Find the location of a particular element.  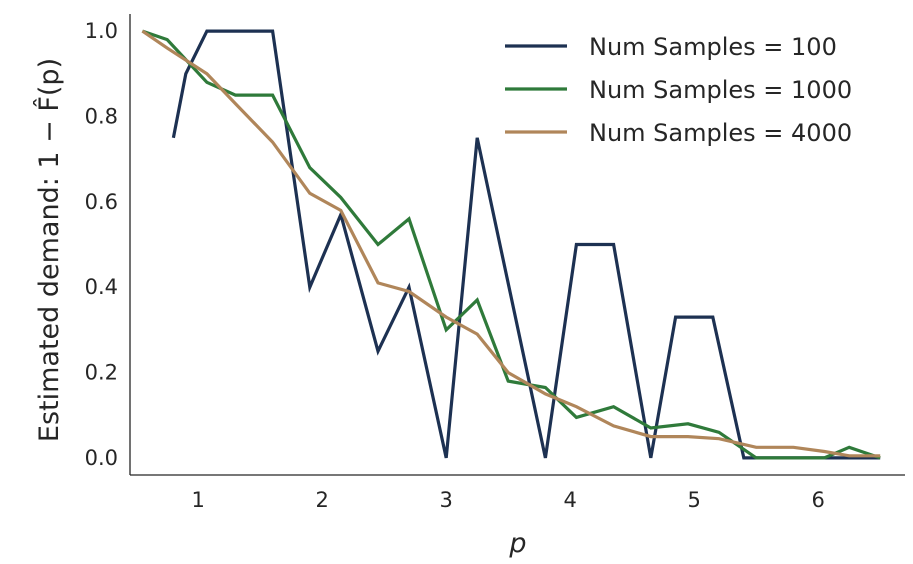

y-tick-label: 1.0 is located at coordinates (101, 31).